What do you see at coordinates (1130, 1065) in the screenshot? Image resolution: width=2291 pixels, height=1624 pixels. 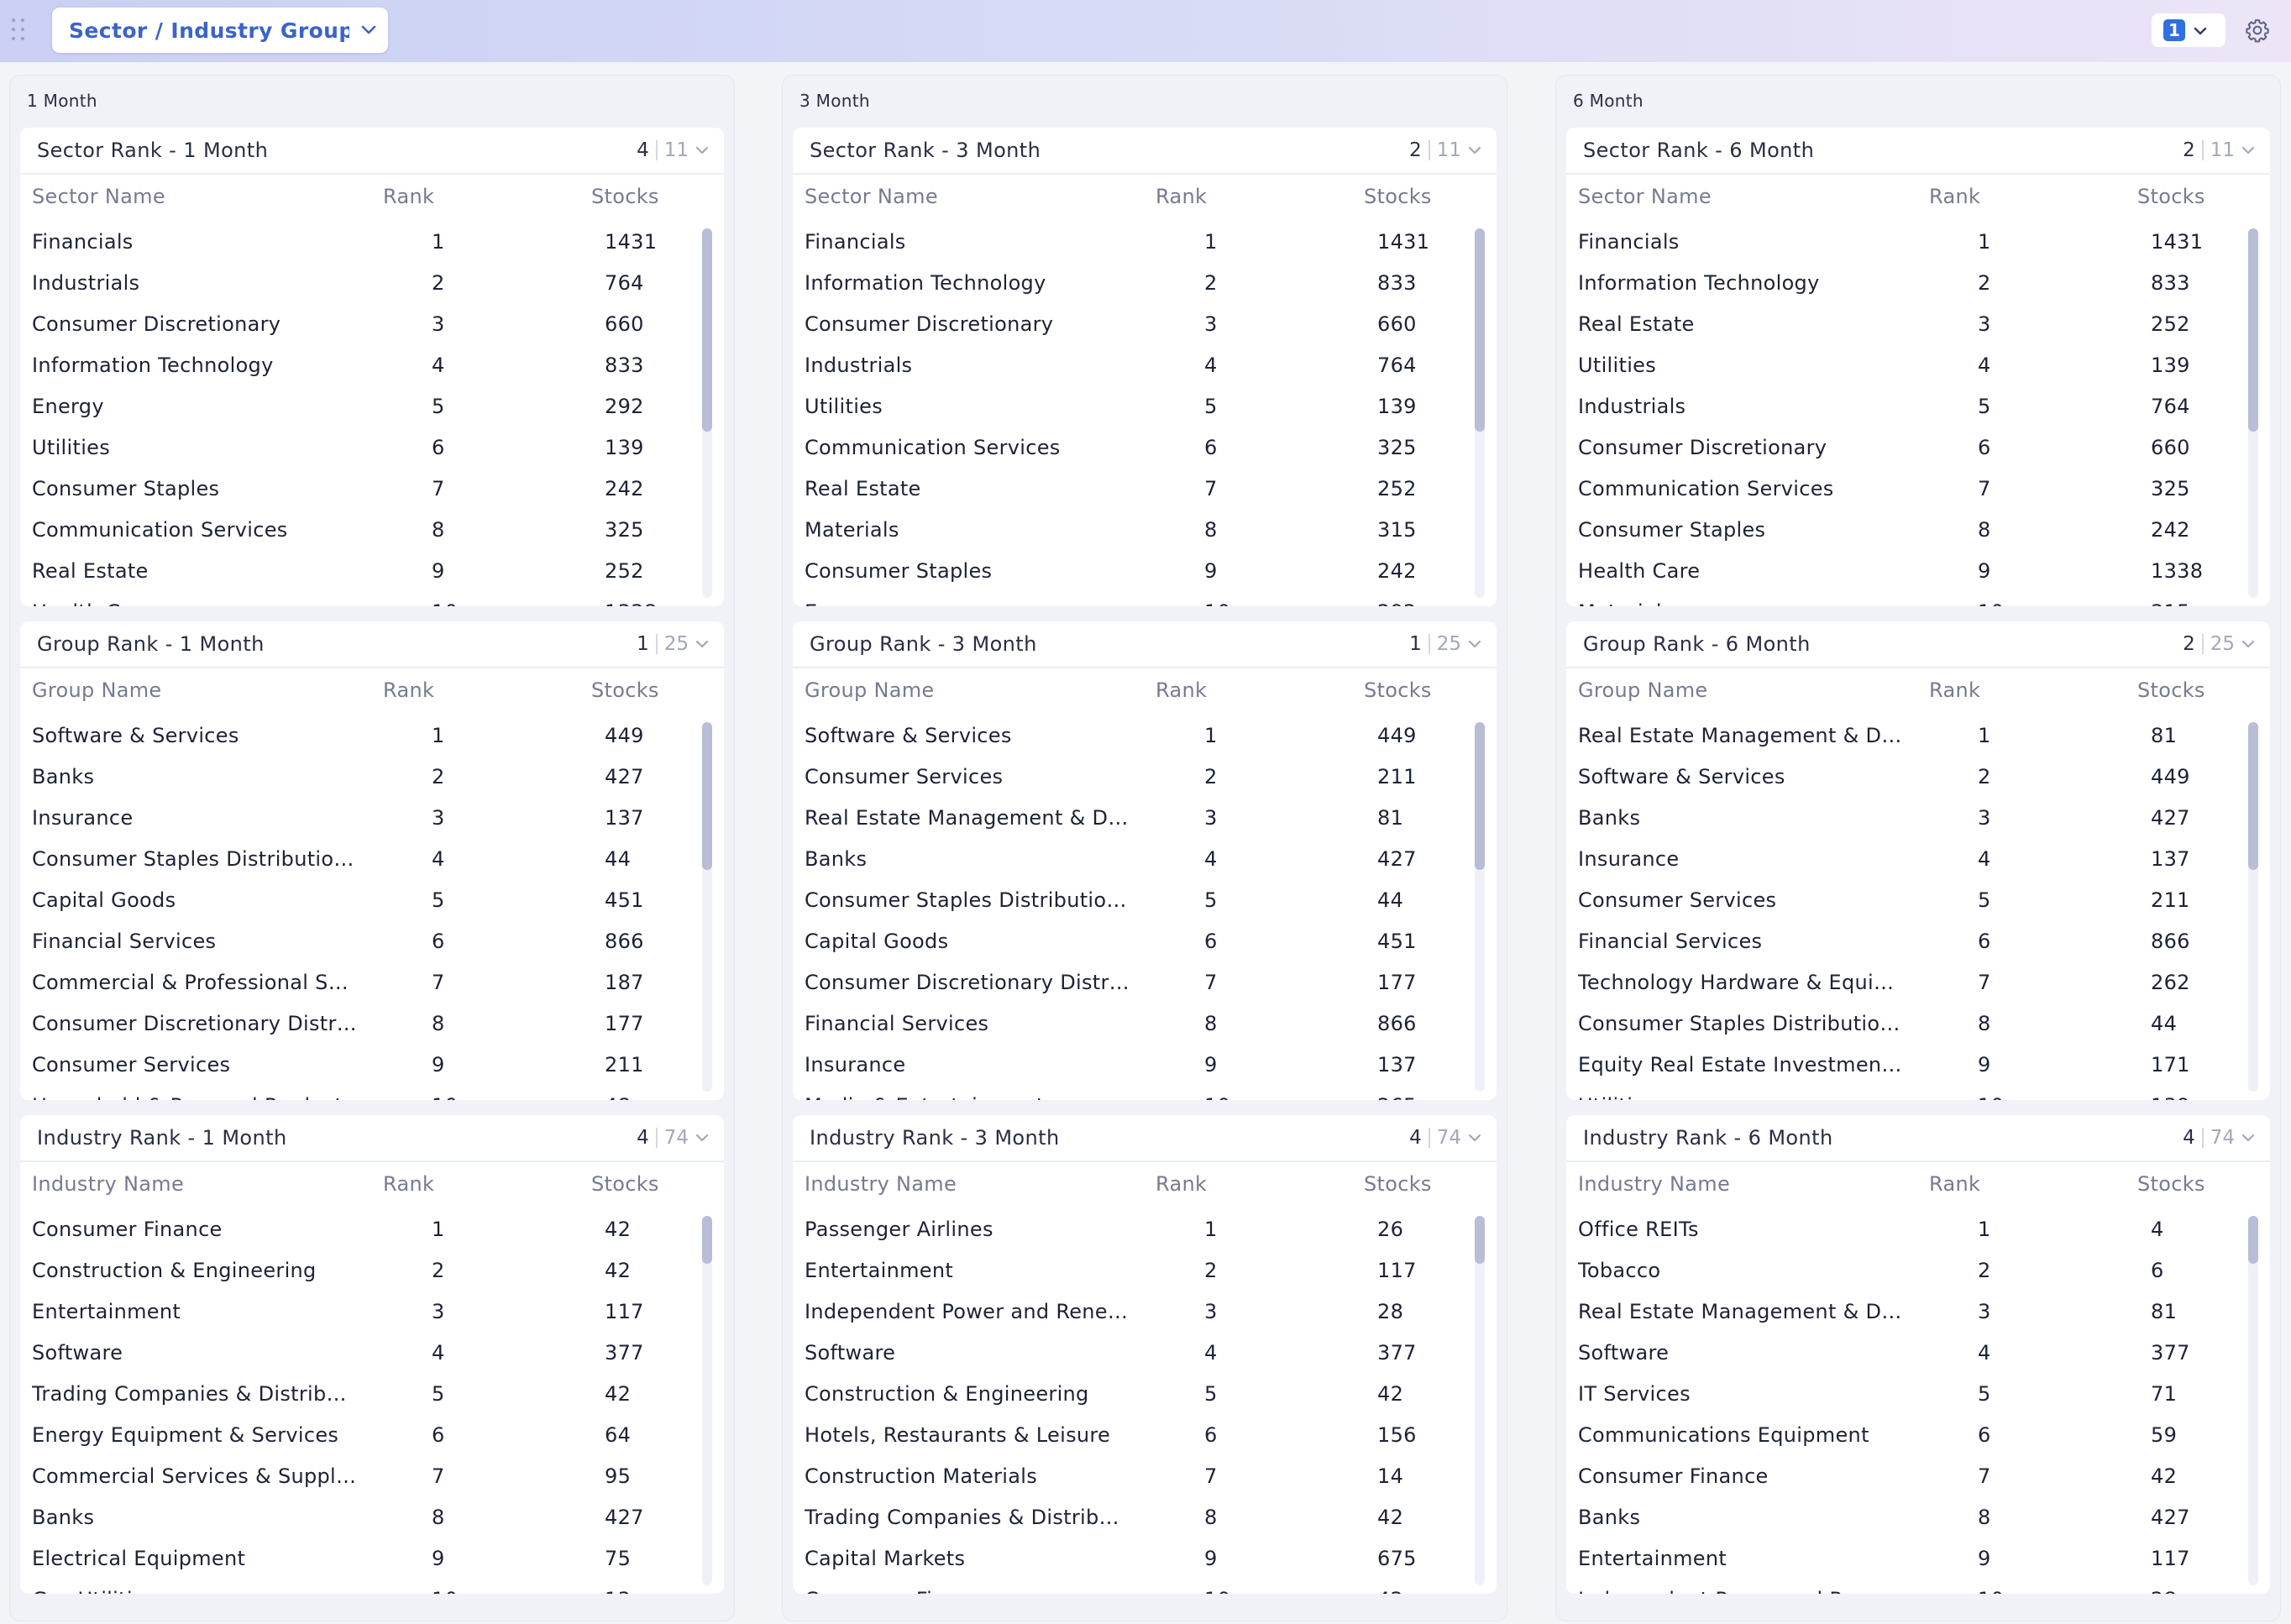 I see `table-row: Insurance 9 137` at bounding box center [1130, 1065].